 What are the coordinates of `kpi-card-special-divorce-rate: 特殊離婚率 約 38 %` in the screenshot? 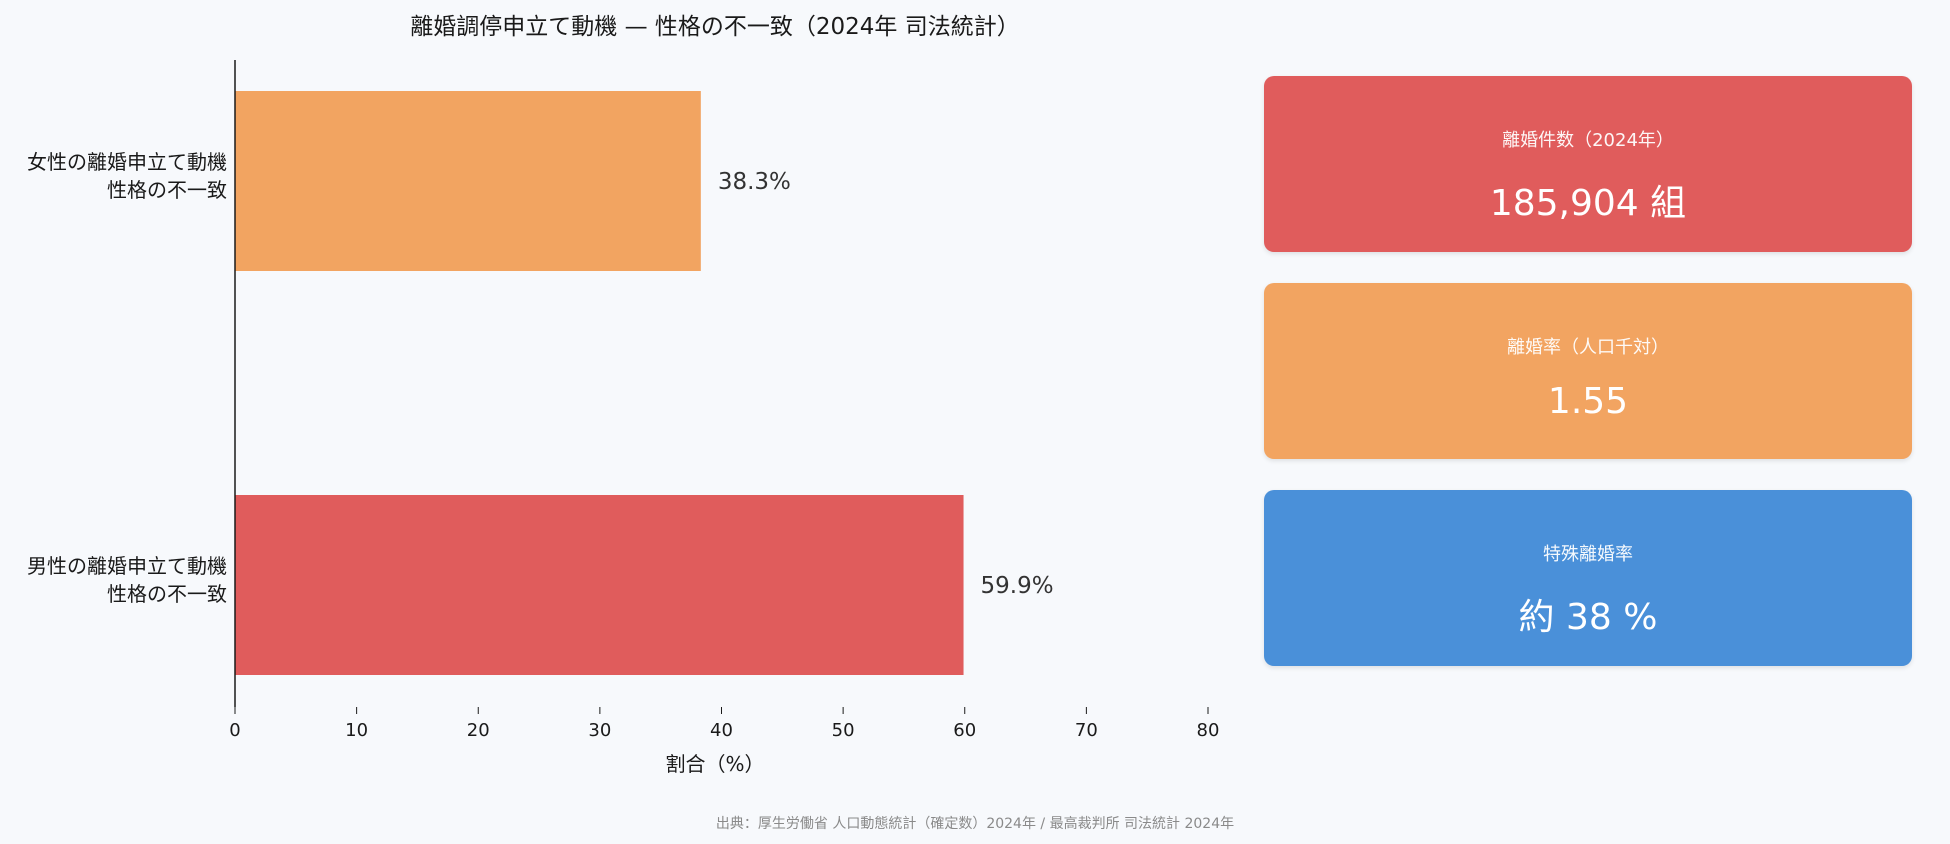 It's located at (1588, 578).